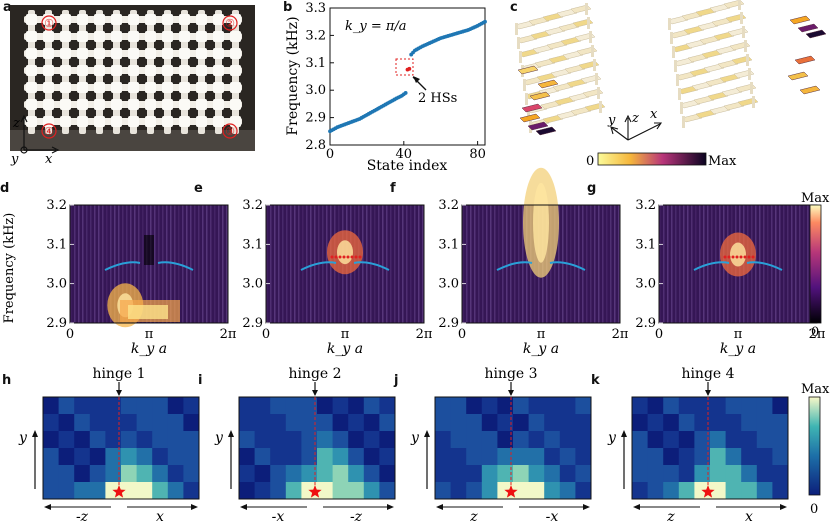  What do you see at coordinates (477, 154) in the screenshot?
I see `x-tick-label: 80` at bounding box center [477, 154].